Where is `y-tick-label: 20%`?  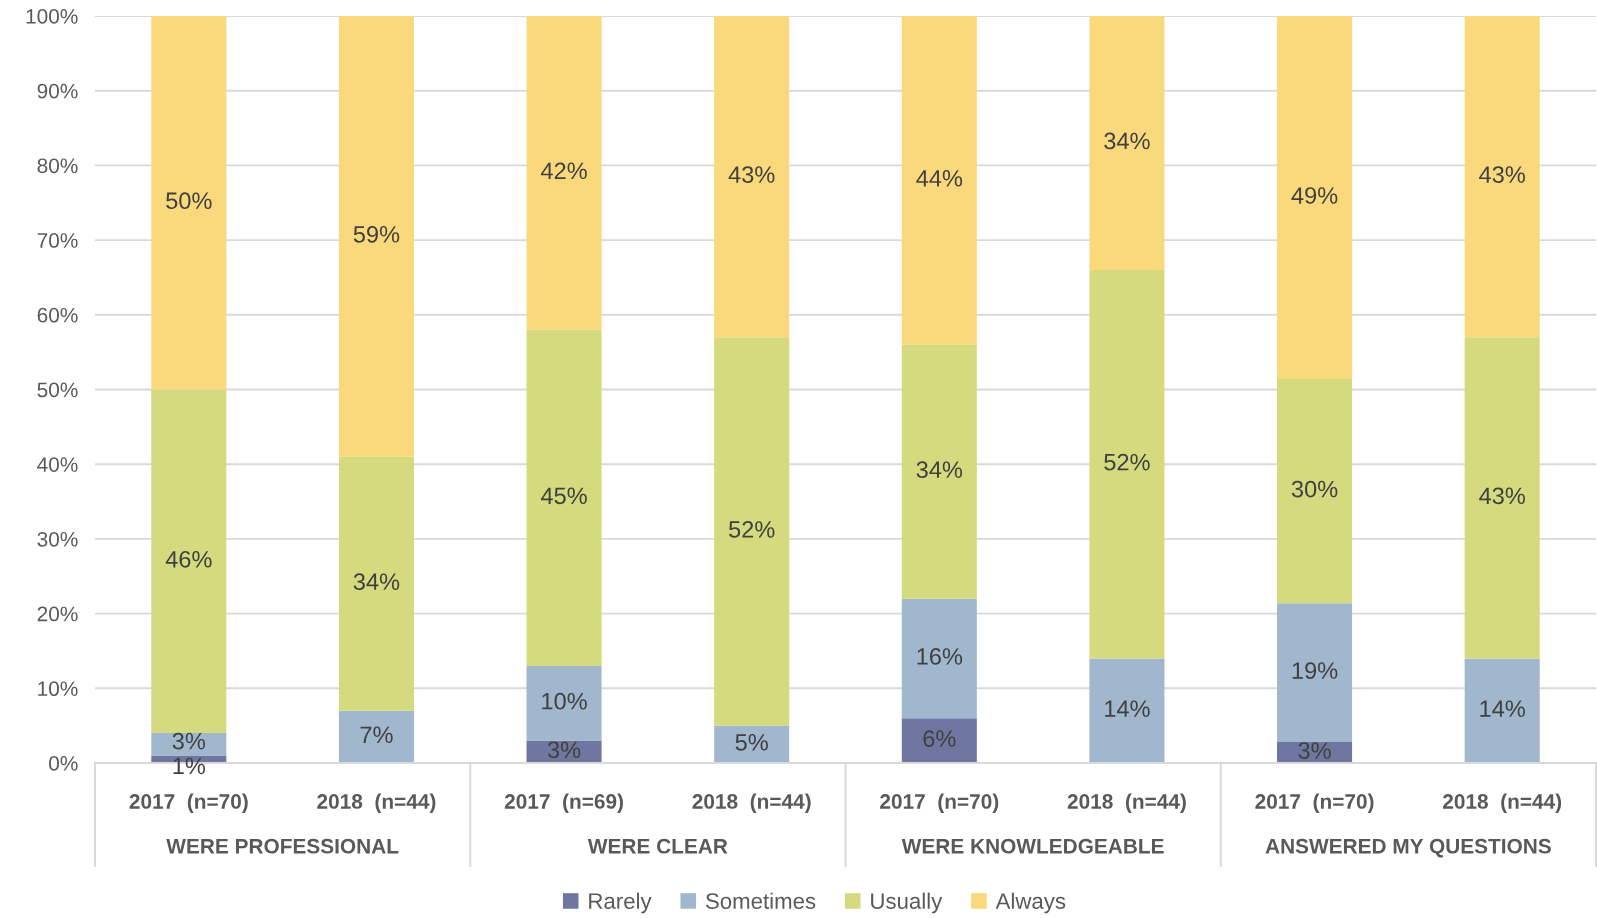 y-tick-label: 20% is located at coordinates (57, 614).